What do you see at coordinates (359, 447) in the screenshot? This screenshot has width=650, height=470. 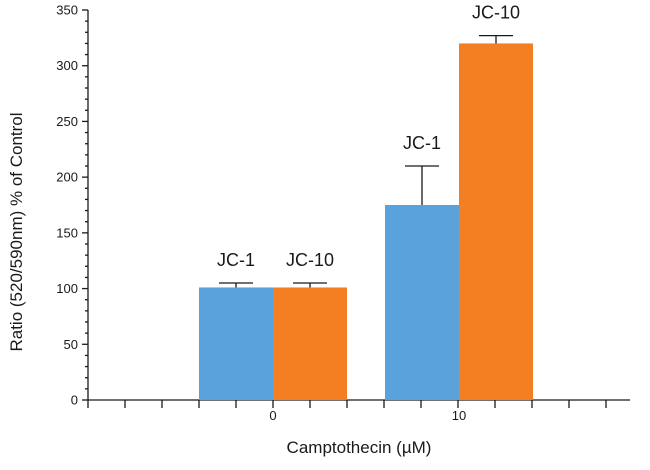 I see `x-axis-title: Camptothecin (µM)` at bounding box center [359, 447].